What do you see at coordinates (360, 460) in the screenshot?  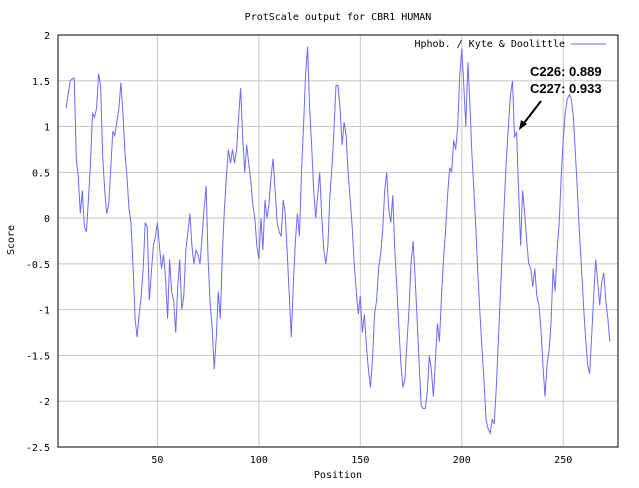 I see `x-tick-label: 150` at bounding box center [360, 460].